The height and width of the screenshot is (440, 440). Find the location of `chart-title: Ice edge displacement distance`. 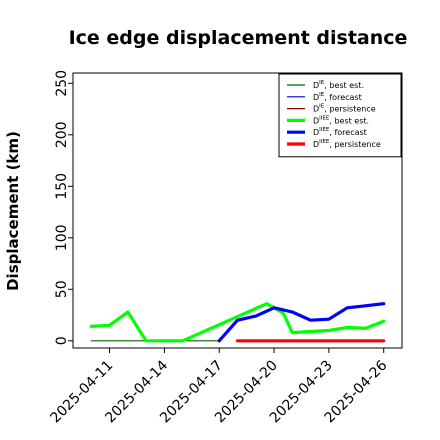

chart-title: Ice edge displacement distance is located at coordinates (238, 38).